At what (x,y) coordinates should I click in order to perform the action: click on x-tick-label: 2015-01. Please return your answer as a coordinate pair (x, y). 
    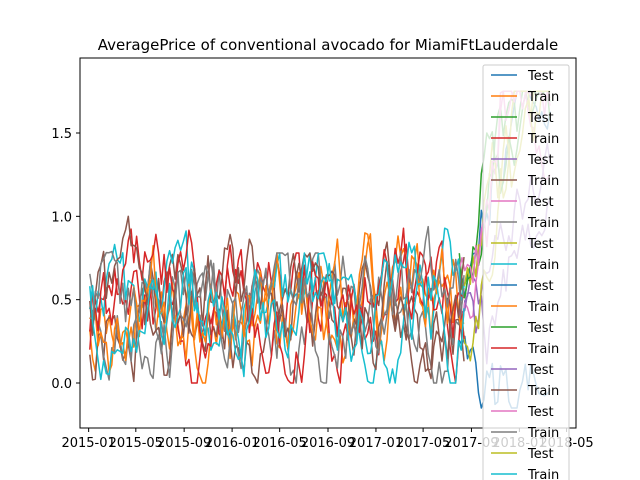
    Looking at the image, I should click on (88, 443).